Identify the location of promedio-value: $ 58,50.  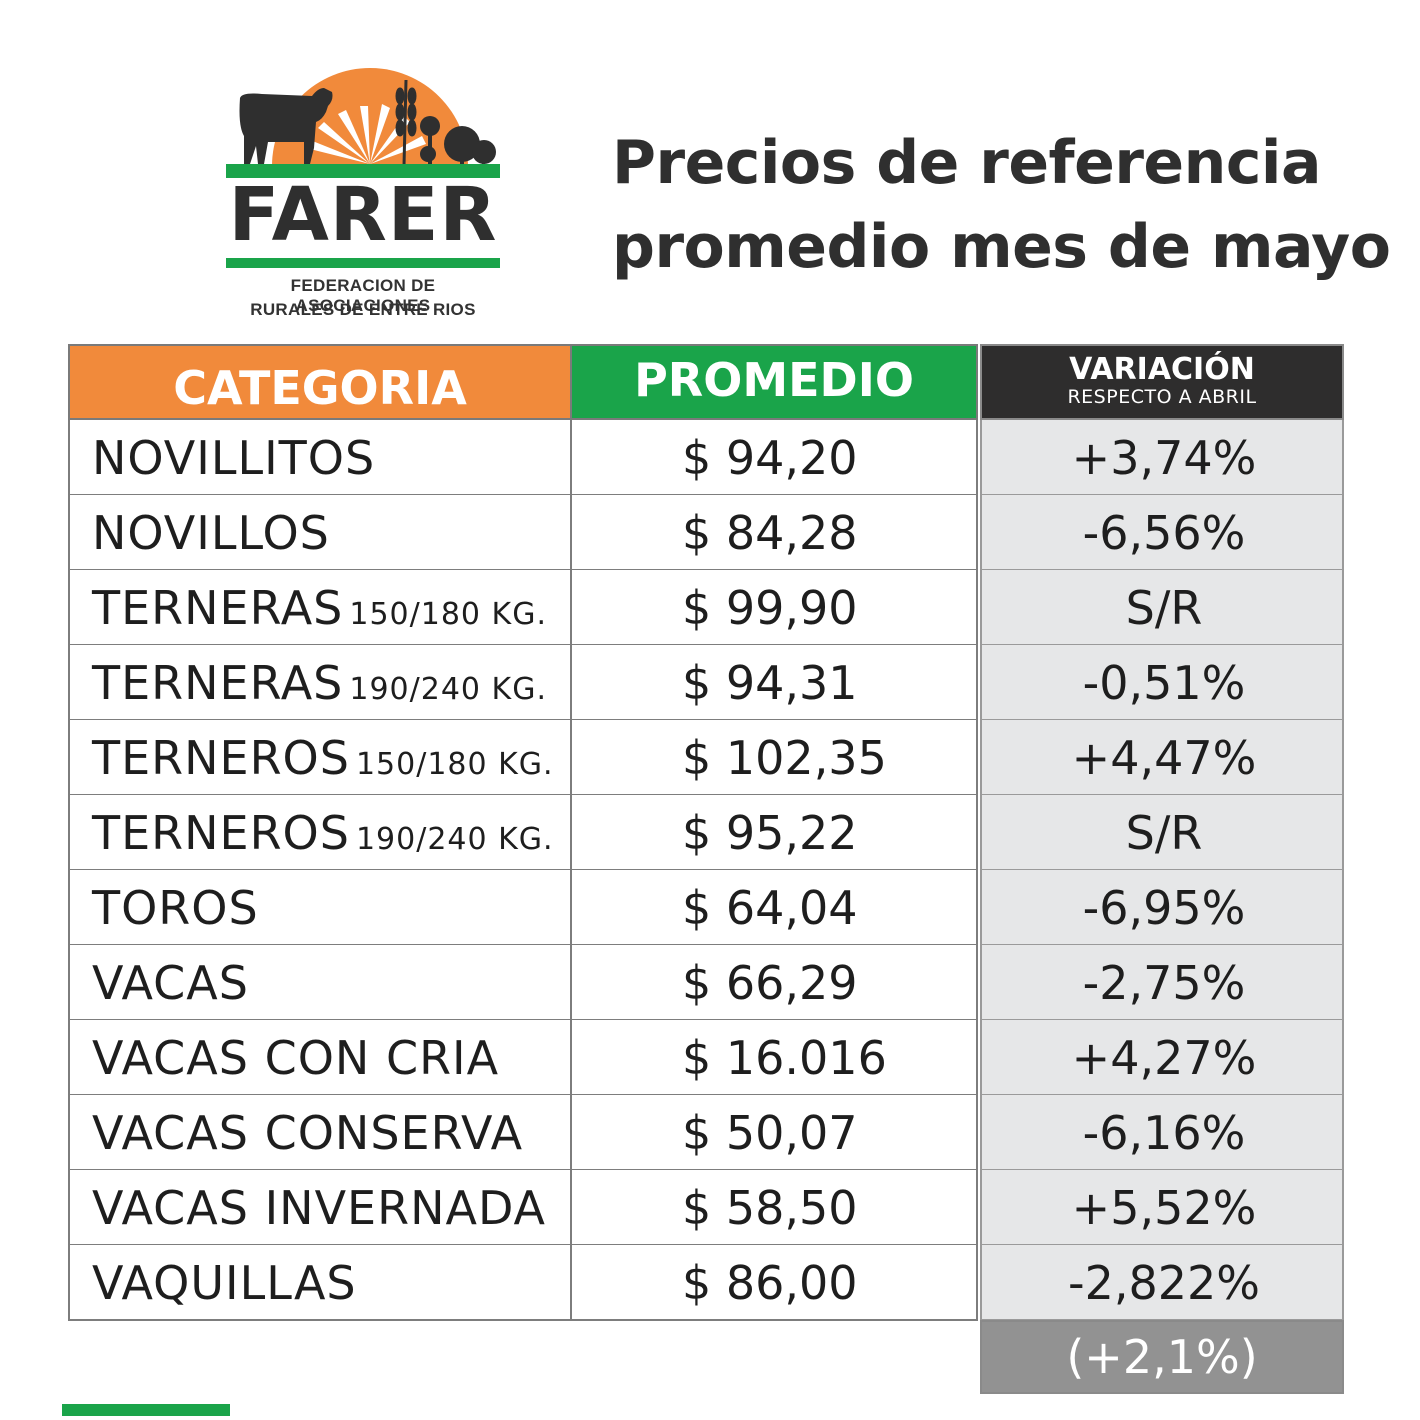
(770, 1208).